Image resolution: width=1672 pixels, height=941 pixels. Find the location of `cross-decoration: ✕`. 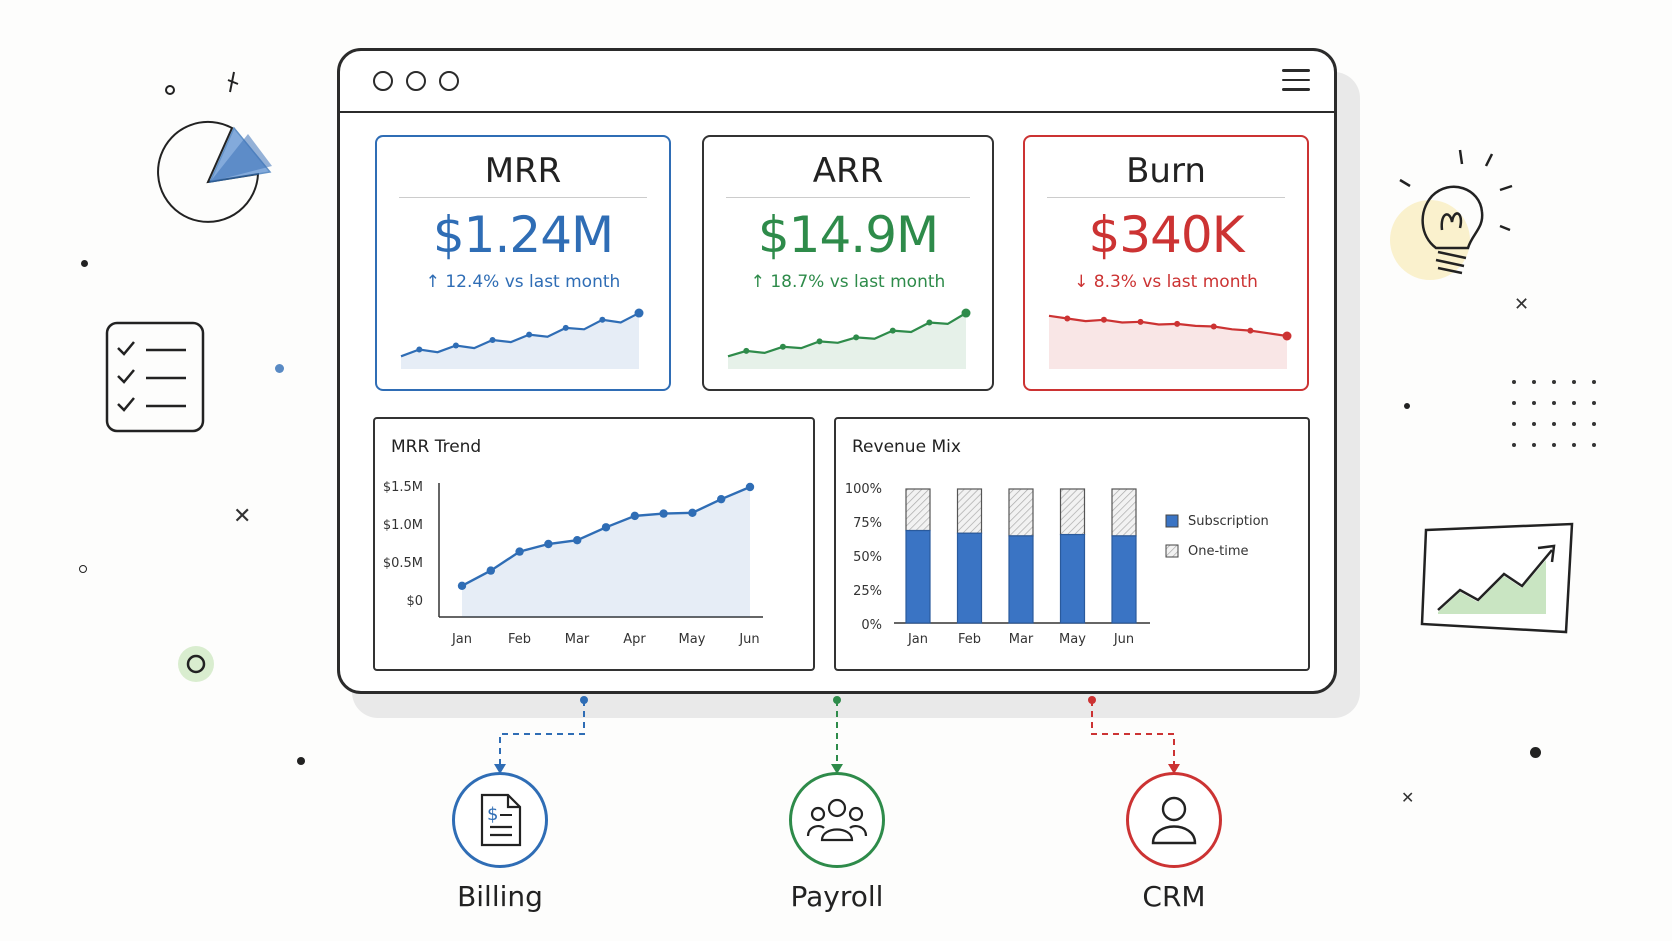

cross-decoration: ✕ is located at coordinates (1522, 304).